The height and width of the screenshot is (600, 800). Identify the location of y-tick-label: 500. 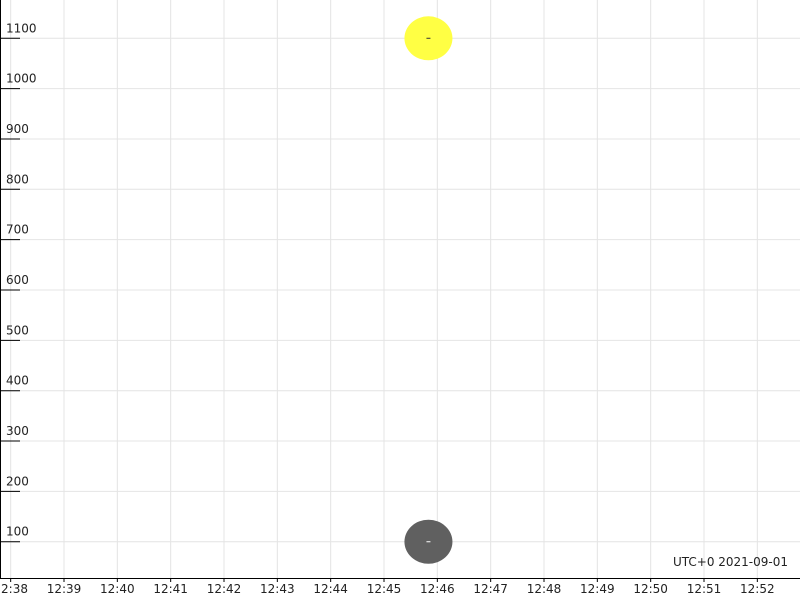
(17, 330).